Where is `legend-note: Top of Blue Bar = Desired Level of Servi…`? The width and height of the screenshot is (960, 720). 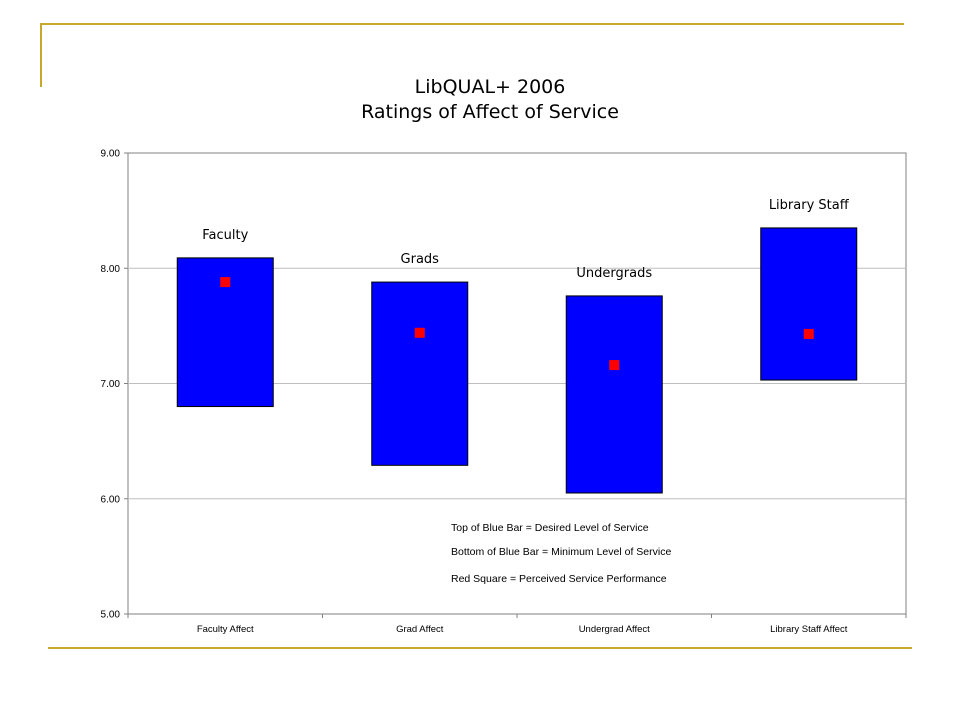 legend-note: Top of Blue Bar = Desired Level of Servi… is located at coordinates (550, 528).